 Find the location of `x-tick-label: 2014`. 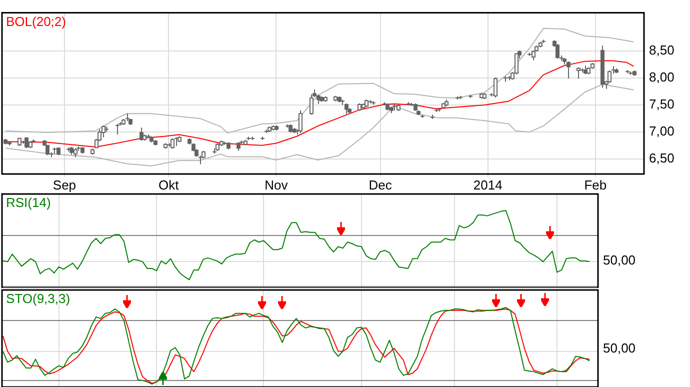

x-tick-label: 2014 is located at coordinates (487, 184).